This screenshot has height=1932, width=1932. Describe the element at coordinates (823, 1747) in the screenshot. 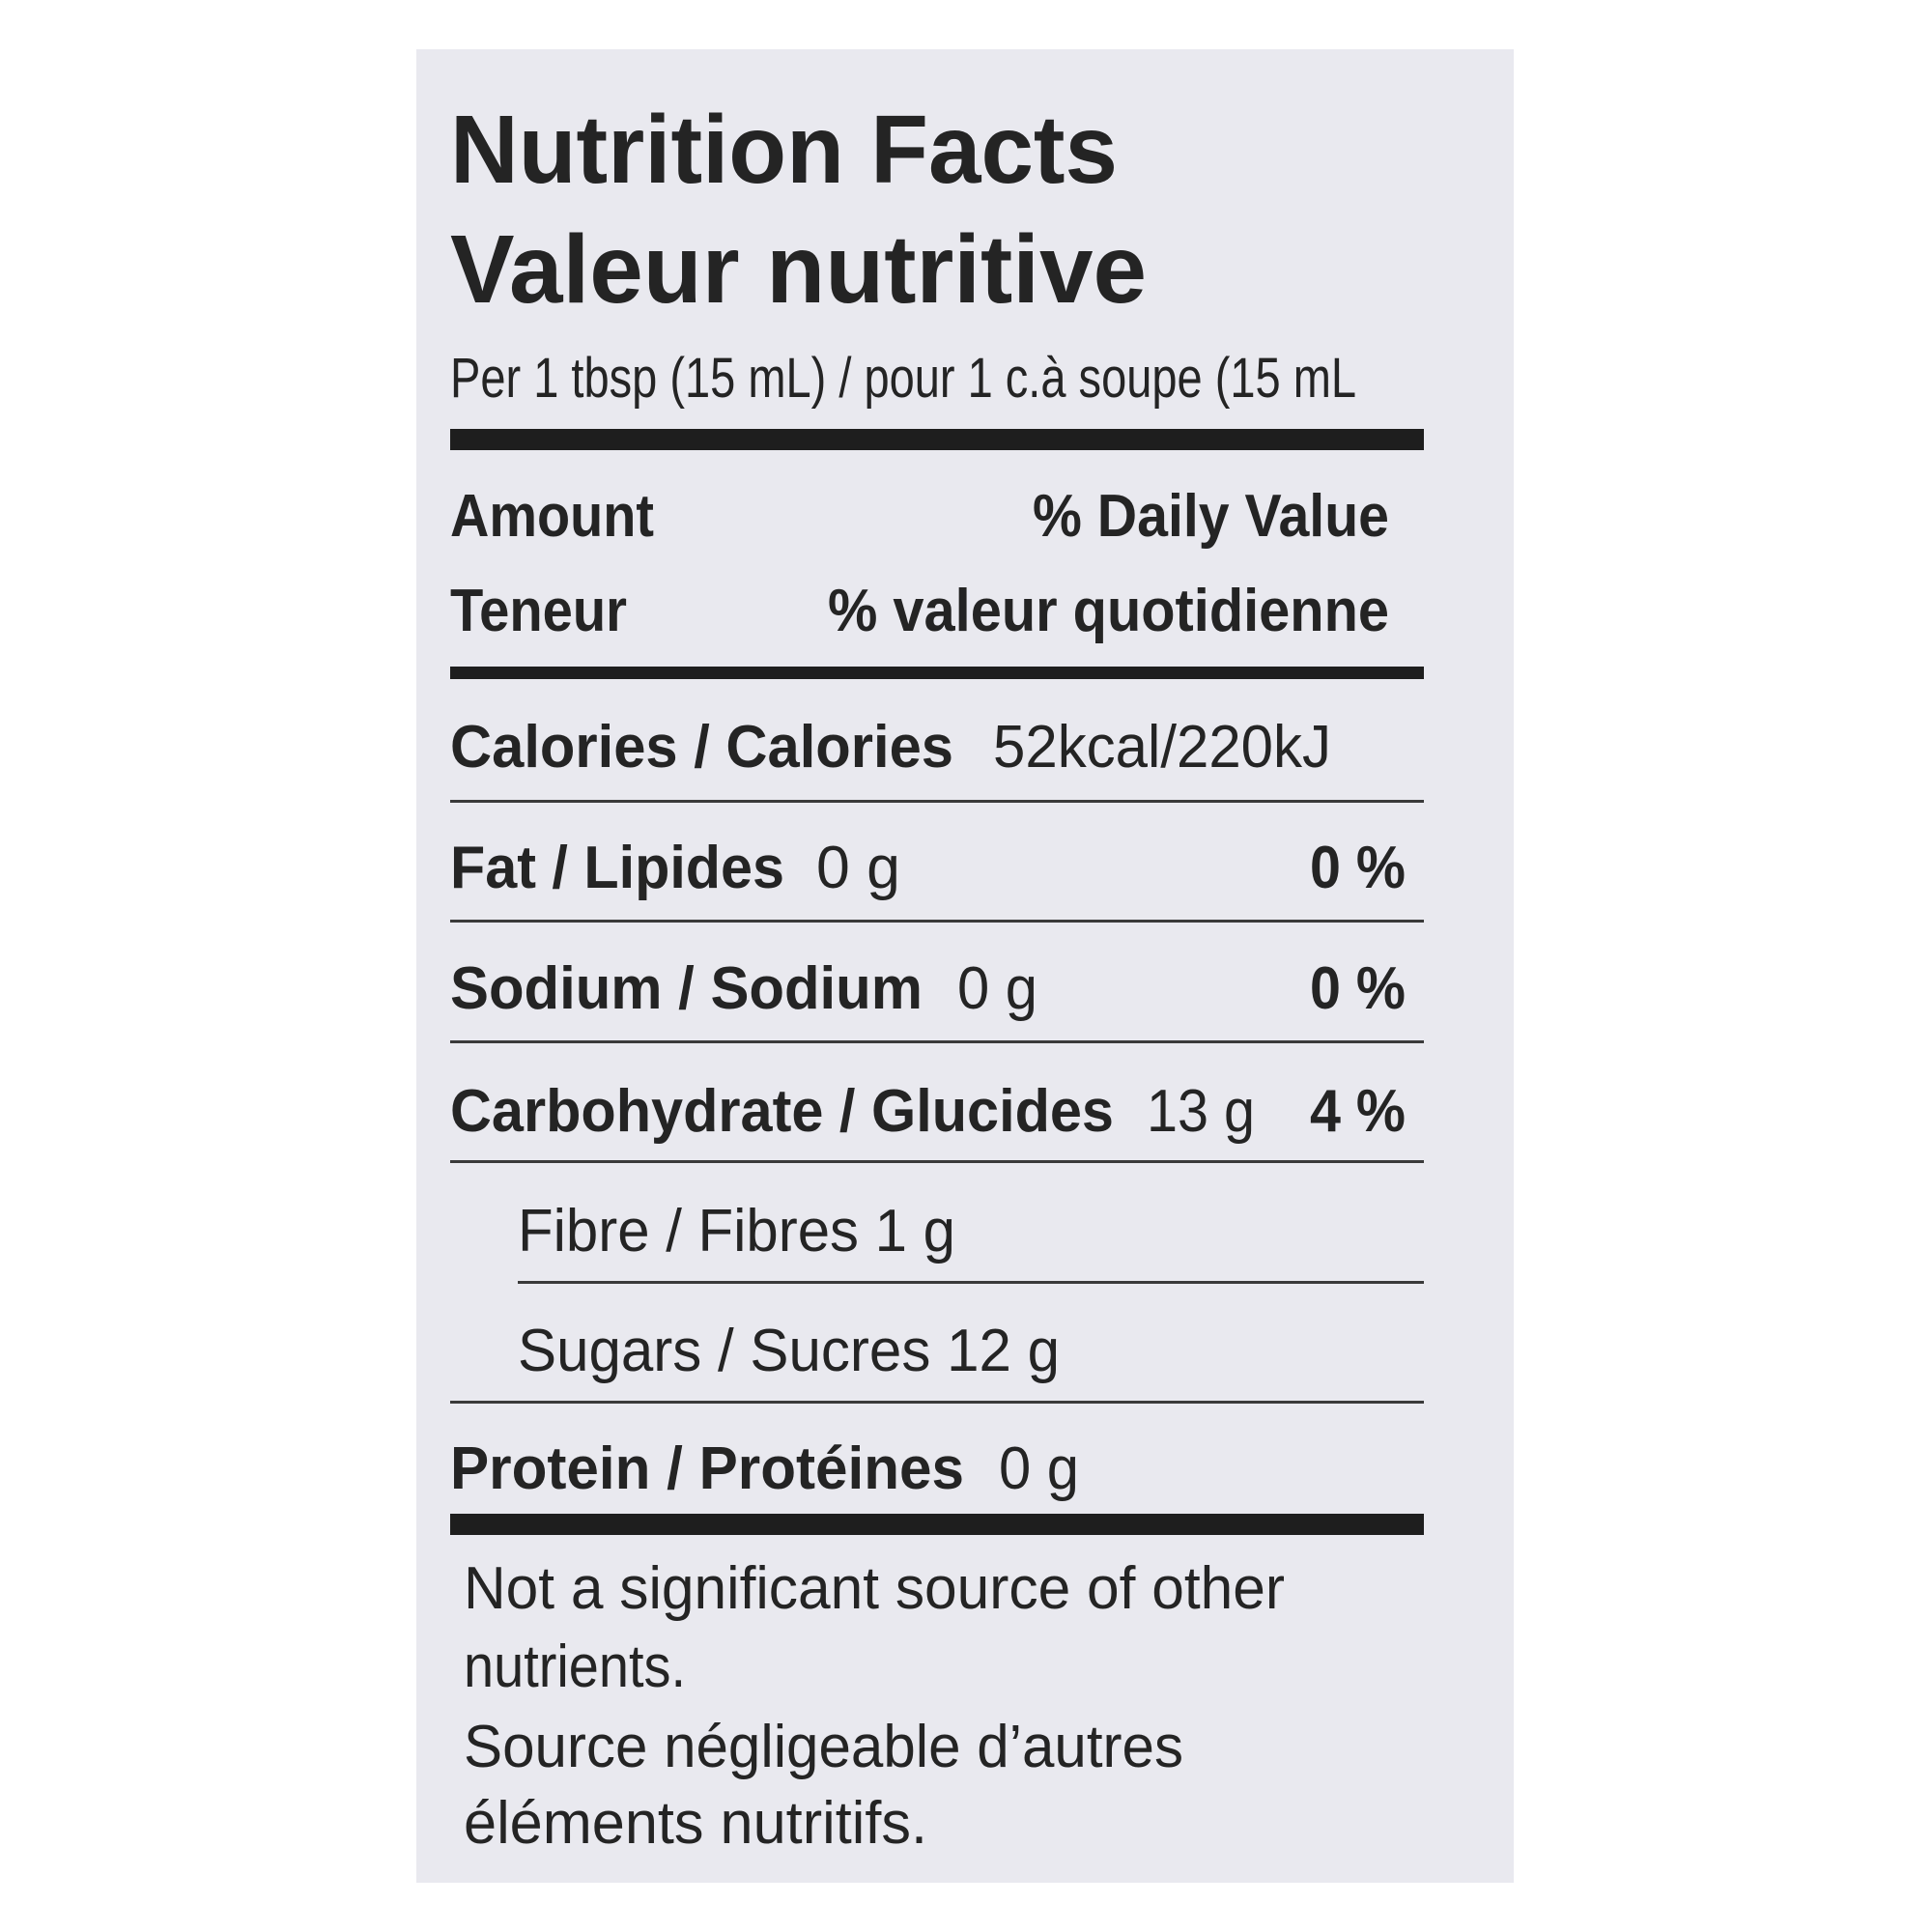

I see `footnote-line: Source négligeable d’autres` at that location.